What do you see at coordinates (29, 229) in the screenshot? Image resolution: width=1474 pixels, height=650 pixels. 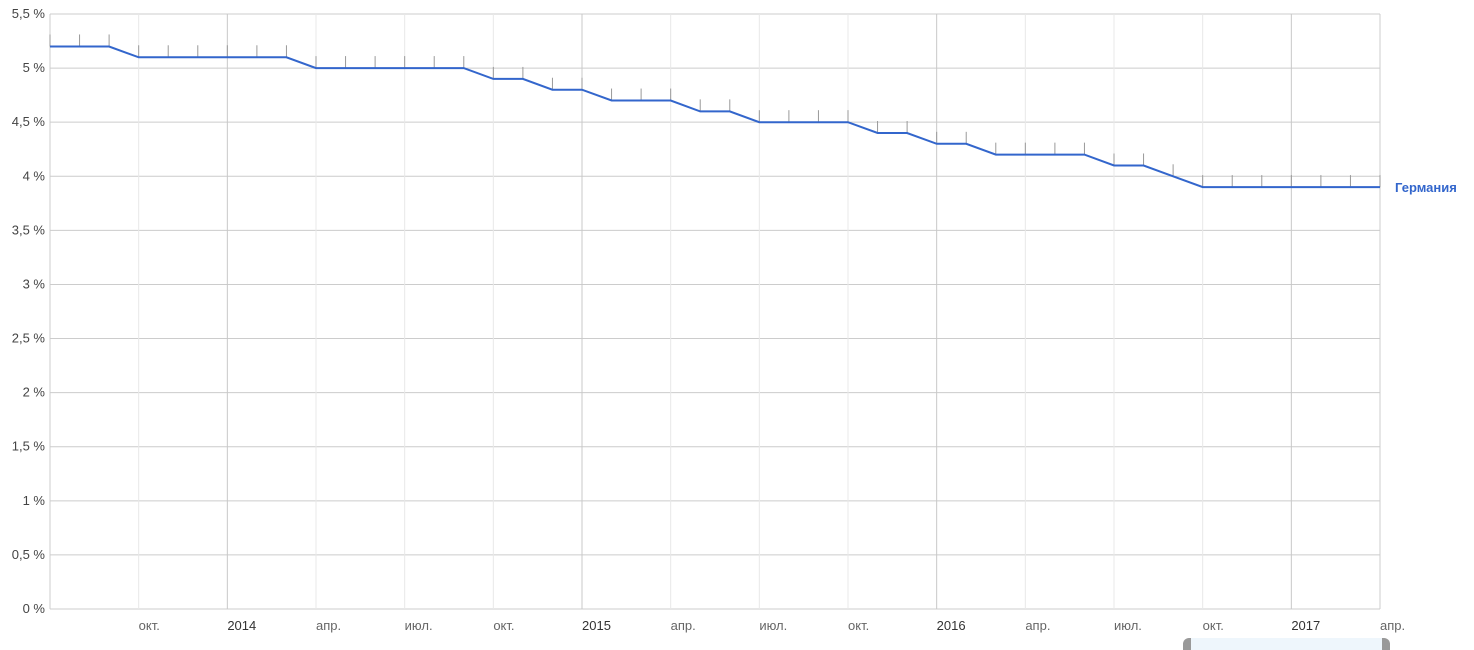 I see `y-tick-label: 3,5 %` at bounding box center [29, 229].